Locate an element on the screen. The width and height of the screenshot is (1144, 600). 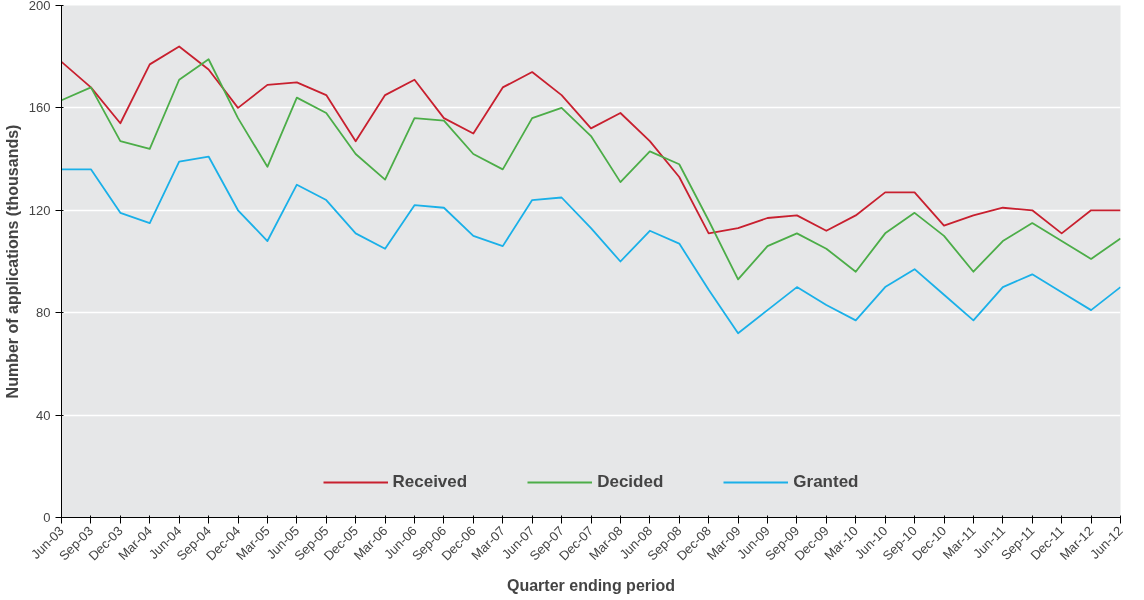
y-tick-label: 120 is located at coordinates (39, 210).